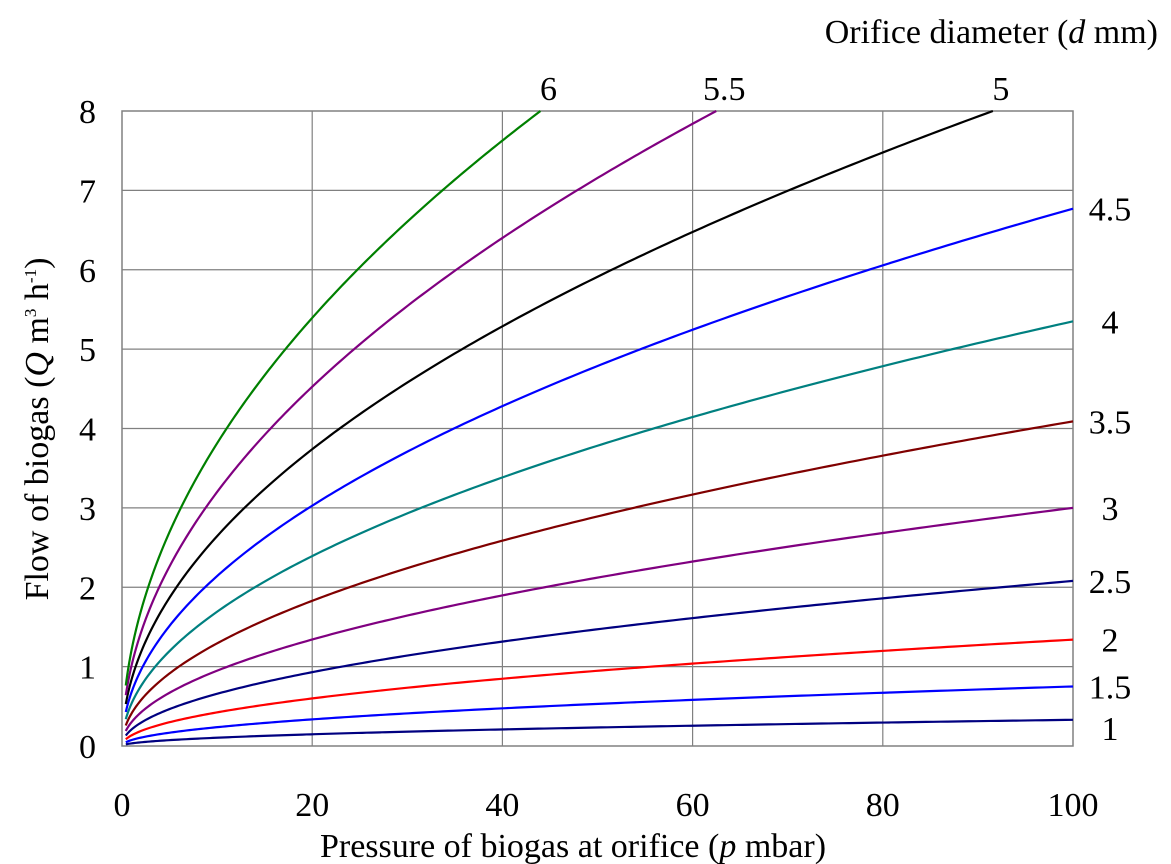 This screenshot has height=864, width=1171. Describe the element at coordinates (1110, 509) in the screenshot. I see `series-label: 3` at that location.